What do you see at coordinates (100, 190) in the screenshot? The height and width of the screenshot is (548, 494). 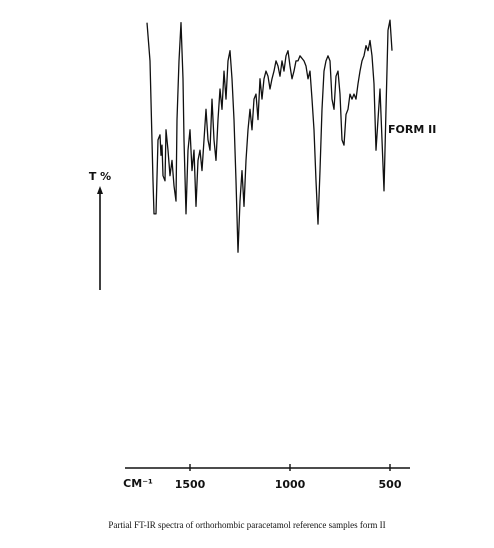 I see `y-arrow-head` at bounding box center [100, 190].